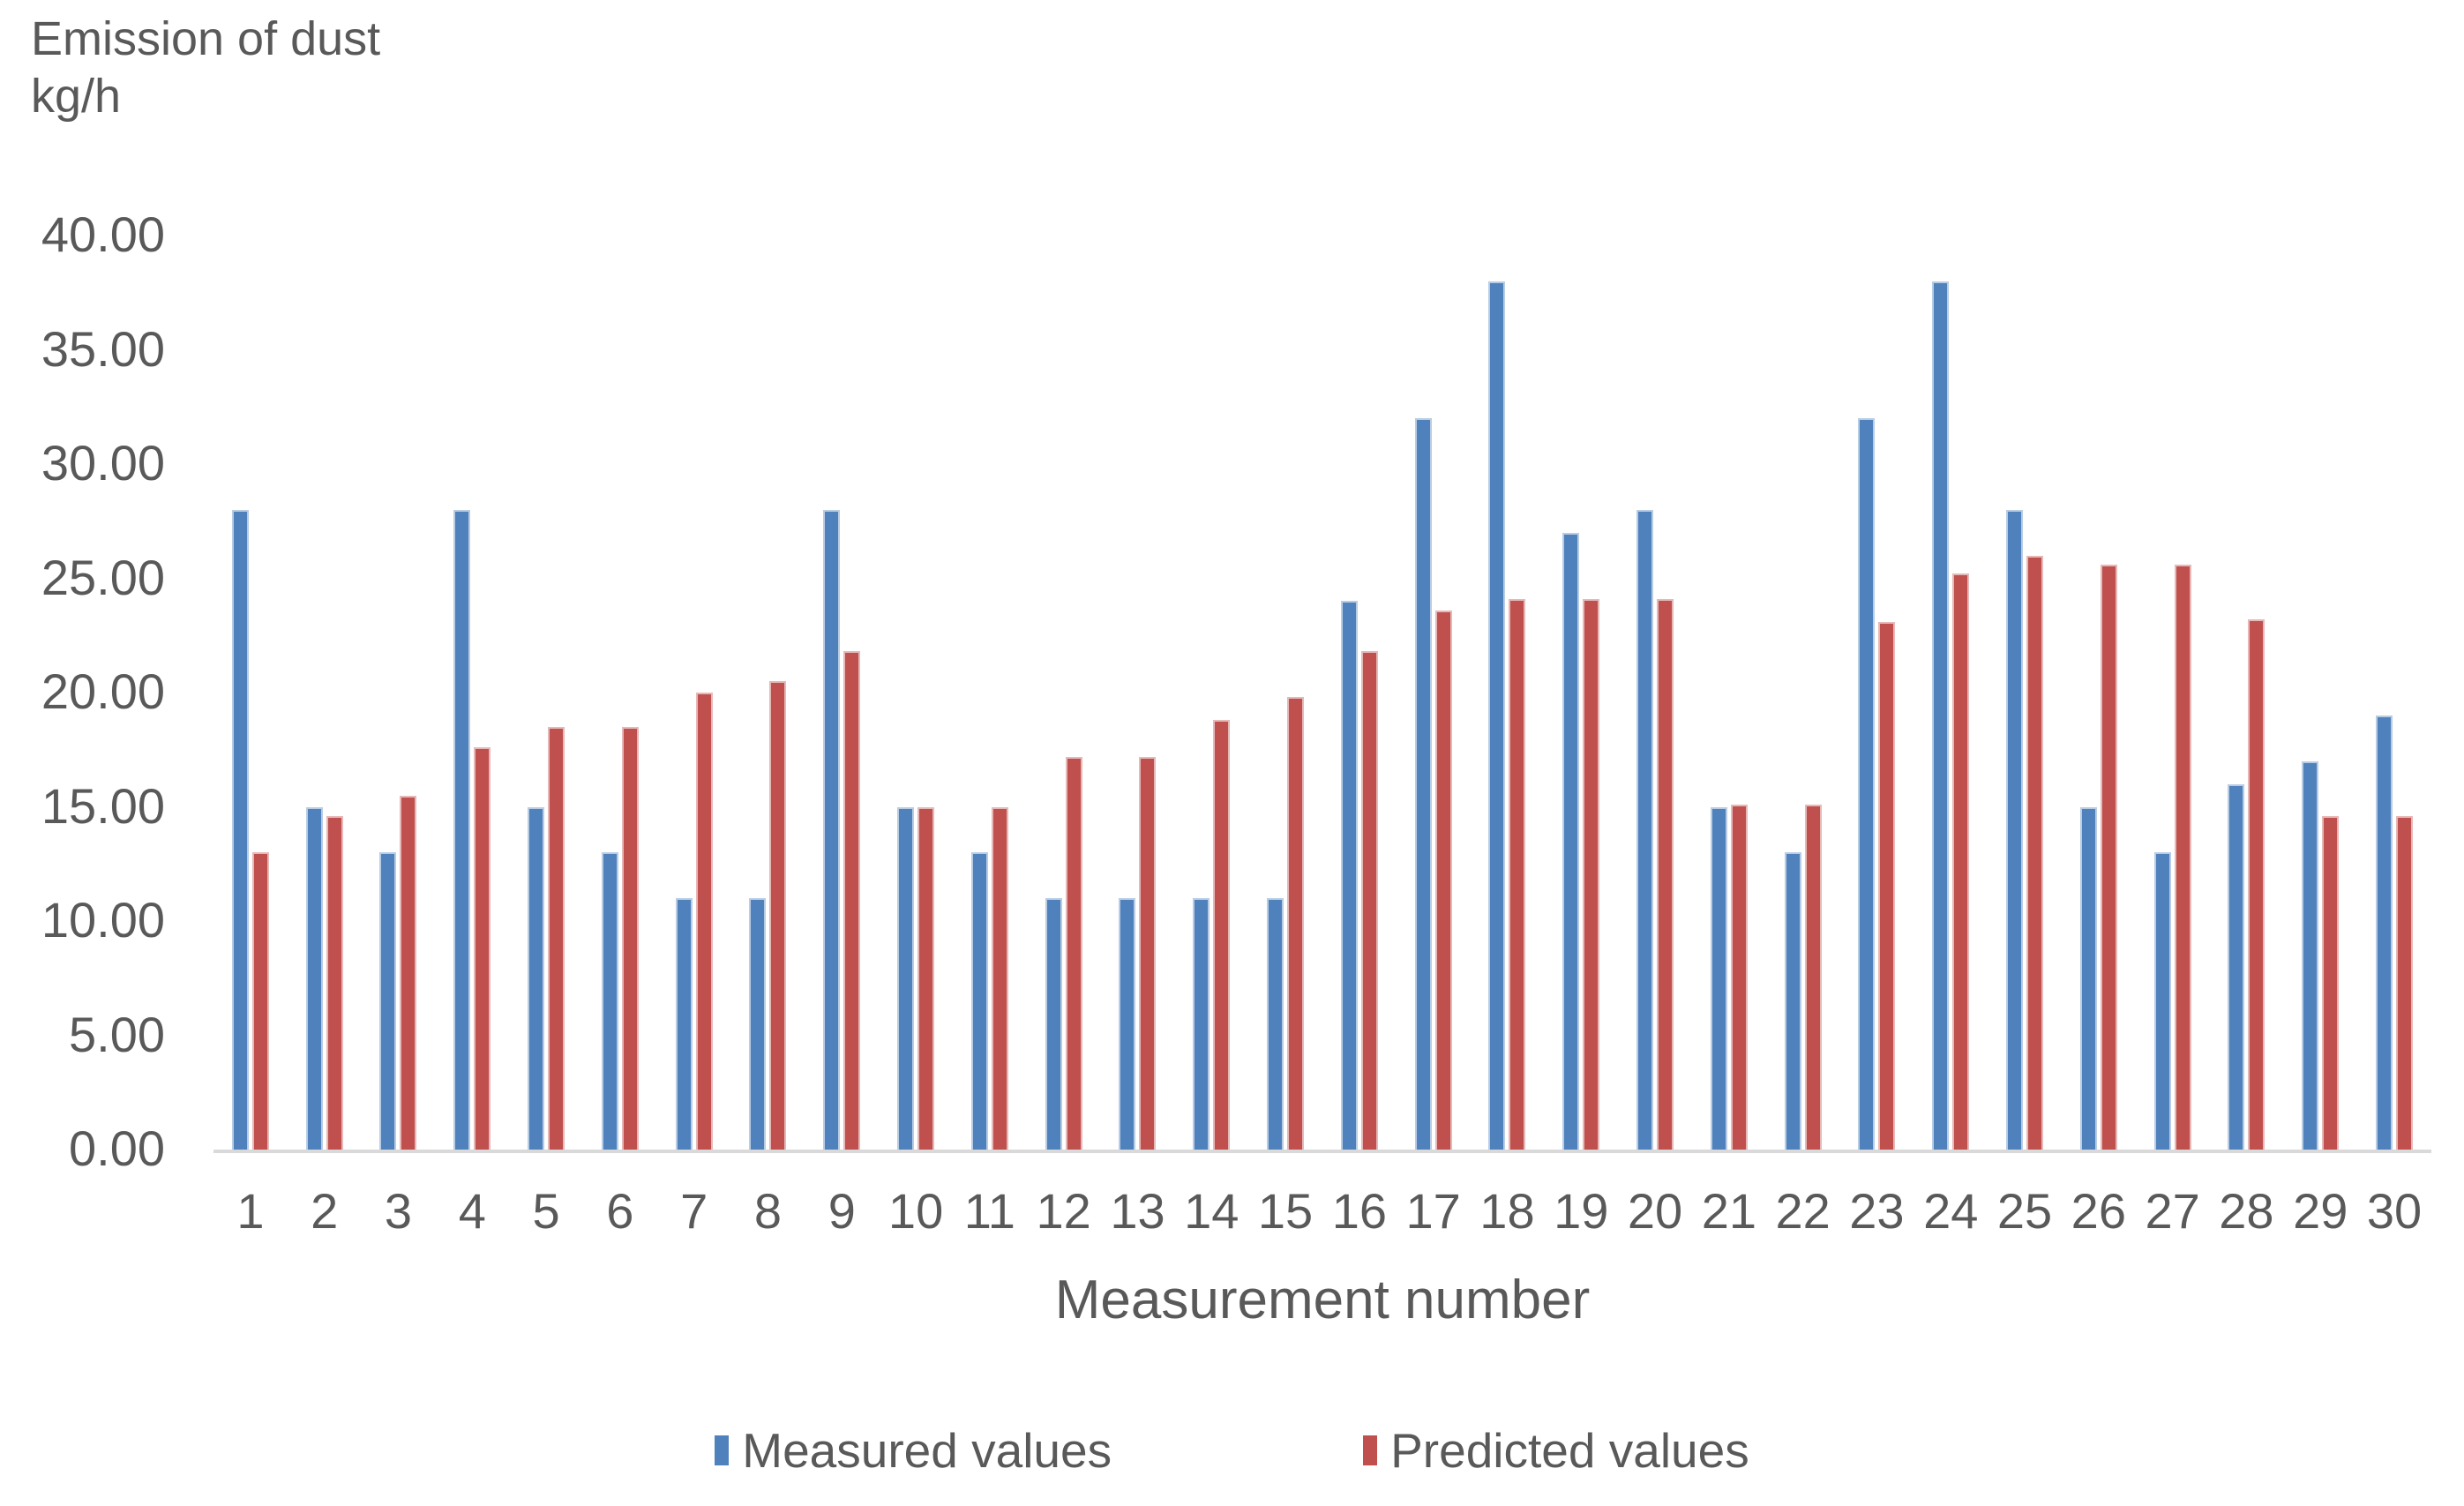 The height and width of the screenshot is (1506, 2464). I want to click on x-tick-label-12: 12, so click(1063, 1211).